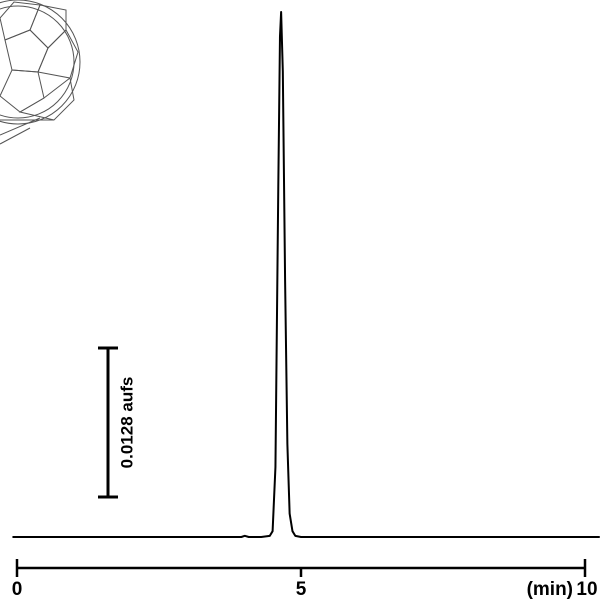 The image size is (600, 602). Describe the element at coordinates (126, 423) in the screenshot. I see `scale-bar-label: 0.0128 aufs` at that location.